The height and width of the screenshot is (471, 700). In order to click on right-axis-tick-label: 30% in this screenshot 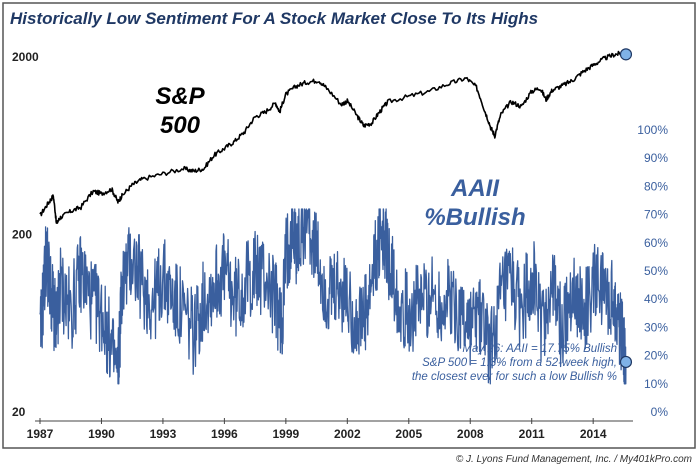, I will do `click(656, 327)`.